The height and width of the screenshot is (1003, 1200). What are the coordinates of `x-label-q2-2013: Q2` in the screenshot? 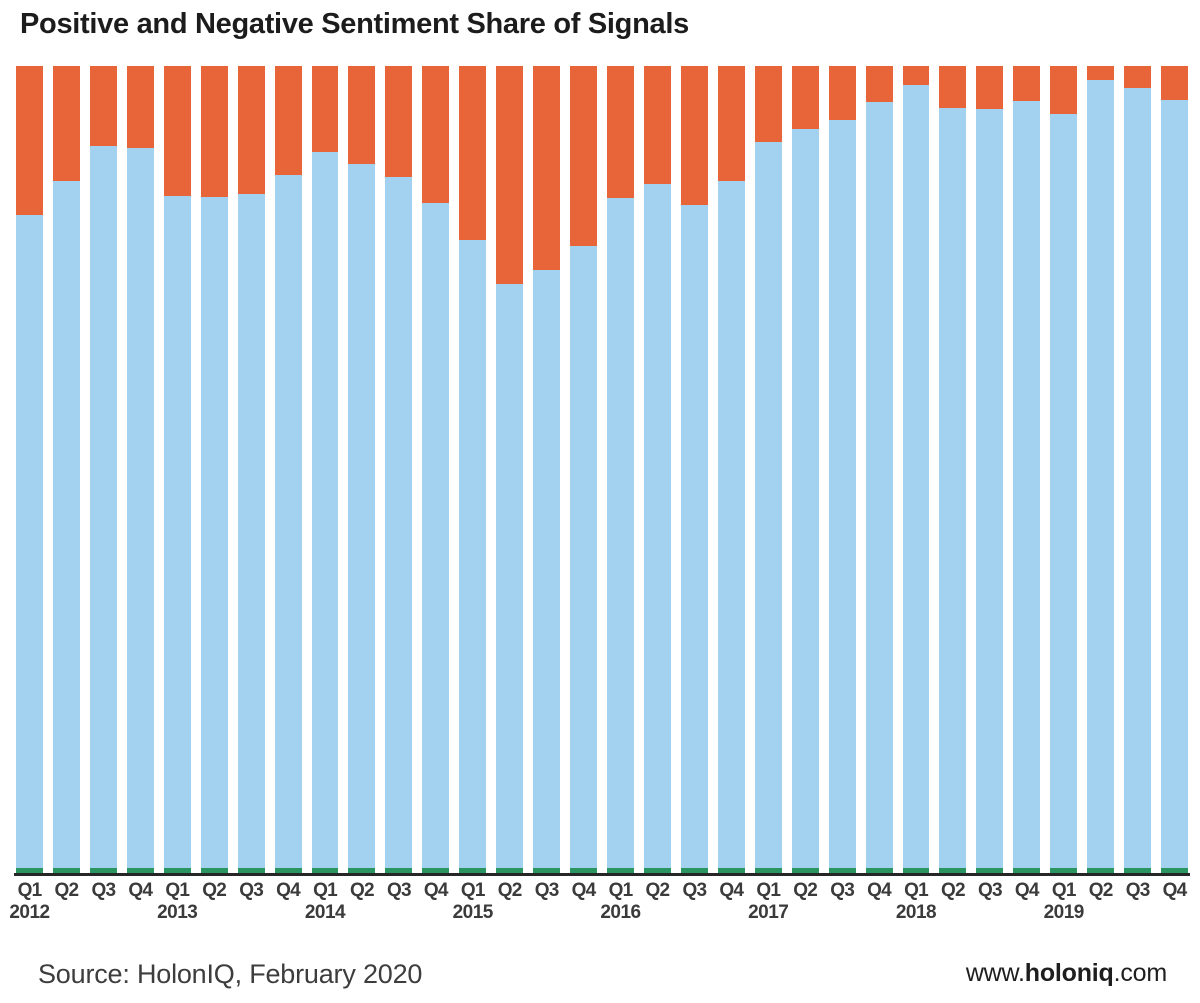 It's located at (214, 890).